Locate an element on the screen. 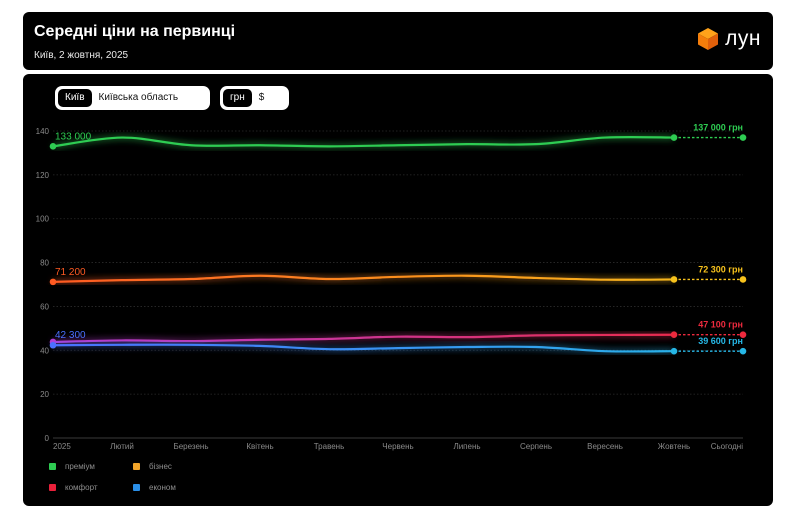 This screenshot has height=524, width=792. series-start-label: 71 200 is located at coordinates (70, 272).